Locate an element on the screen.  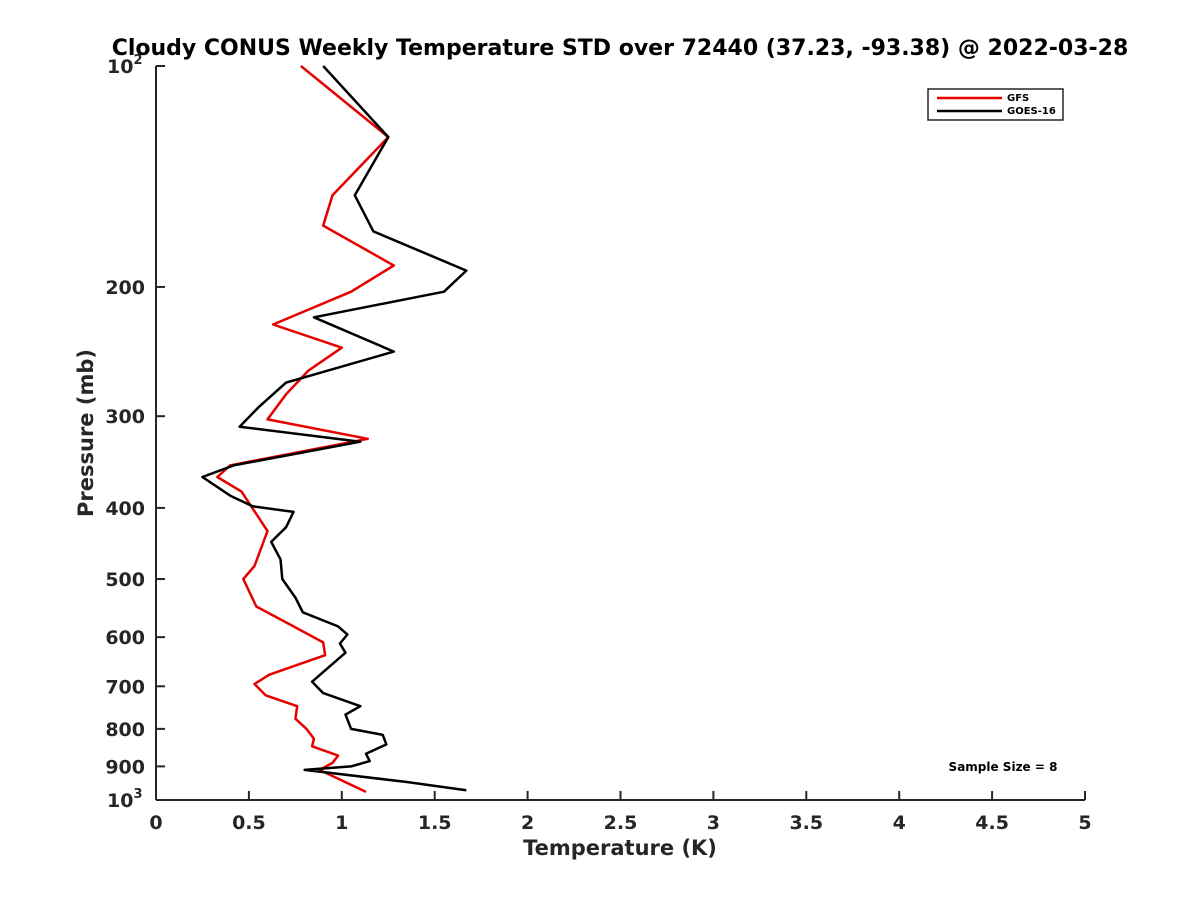
x-tick-label: 3.5 is located at coordinates (806, 823).